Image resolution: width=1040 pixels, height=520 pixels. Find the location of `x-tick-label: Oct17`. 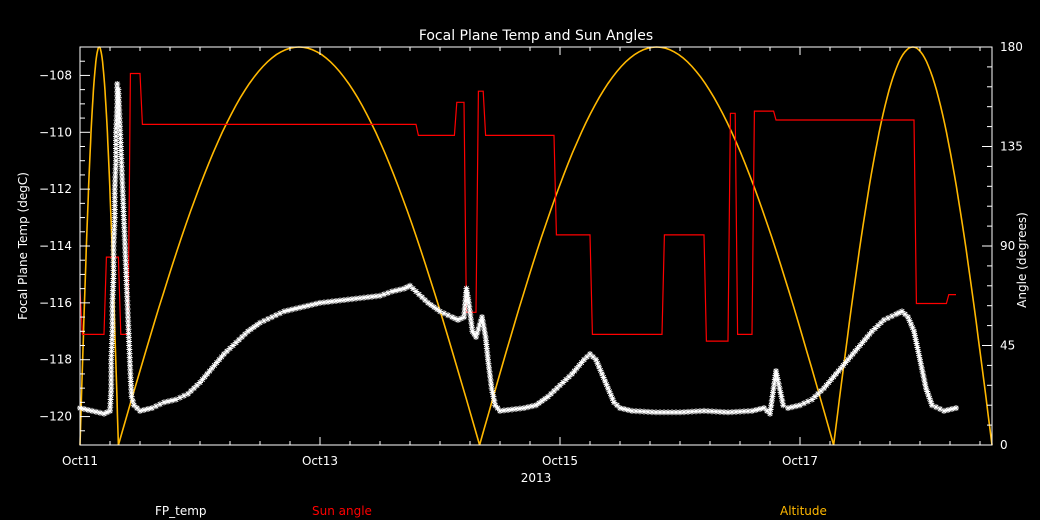

x-tick-label: Oct17 is located at coordinates (800, 461).